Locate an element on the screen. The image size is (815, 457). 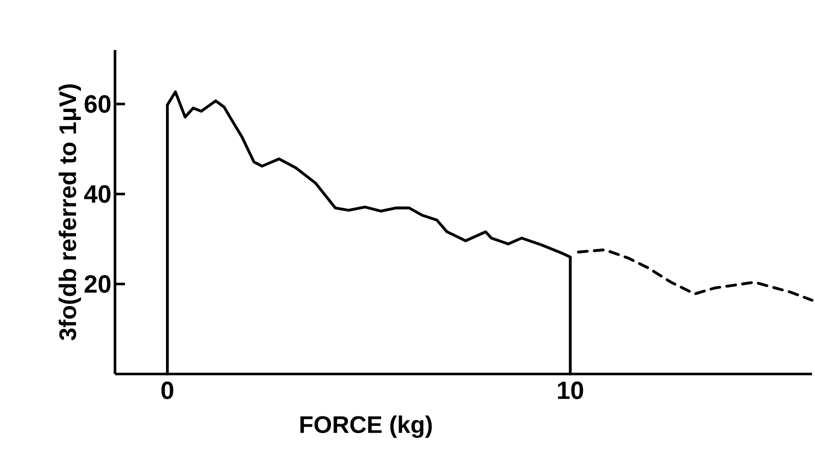
x-tick-label: 10 is located at coordinates (571, 391).